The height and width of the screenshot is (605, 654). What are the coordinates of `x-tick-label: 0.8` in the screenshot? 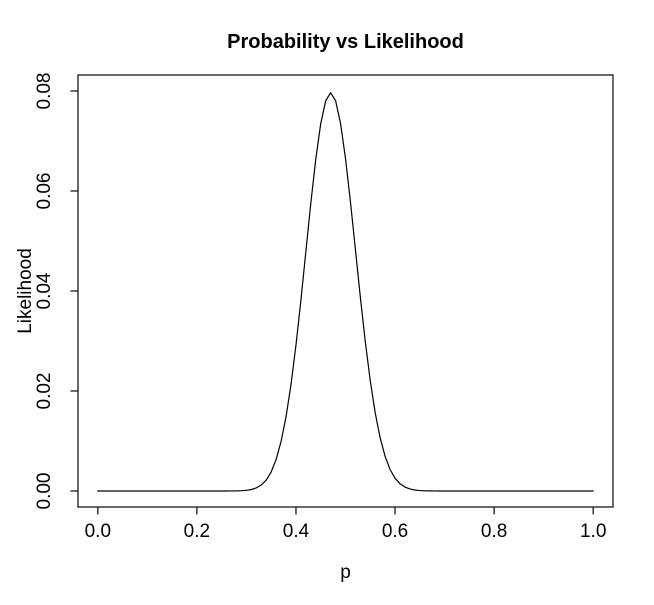 It's located at (494, 531).